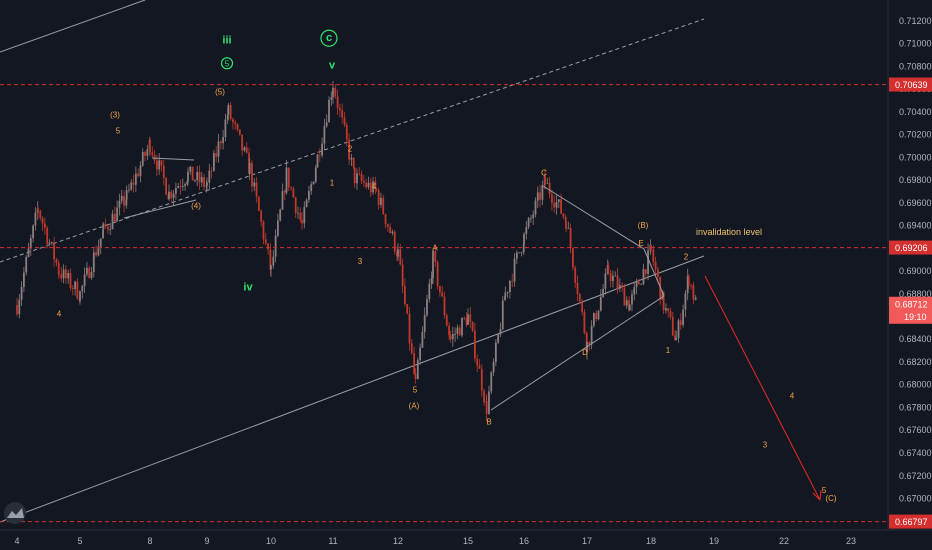 Image resolution: width=932 pixels, height=550 pixels. What do you see at coordinates (911, 85) in the screenshot?
I see `price-level-value: 0.70639` at bounding box center [911, 85].